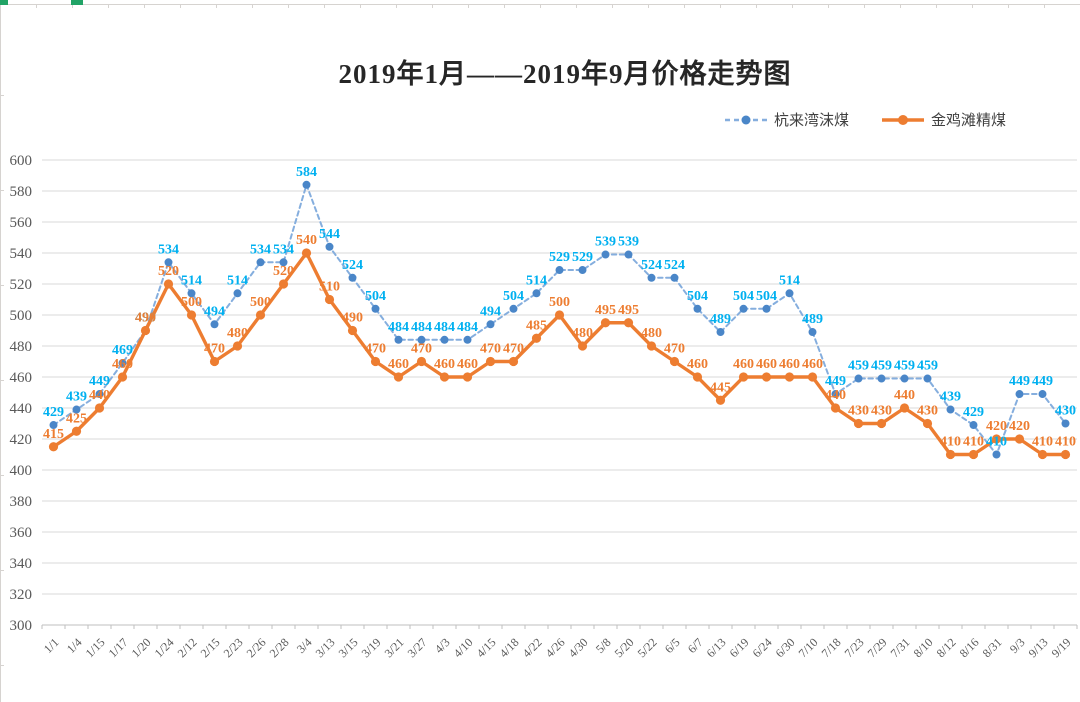 This screenshot has width=1080, height=702. I want to click on svg-text: 2/28, so click(279, 647).